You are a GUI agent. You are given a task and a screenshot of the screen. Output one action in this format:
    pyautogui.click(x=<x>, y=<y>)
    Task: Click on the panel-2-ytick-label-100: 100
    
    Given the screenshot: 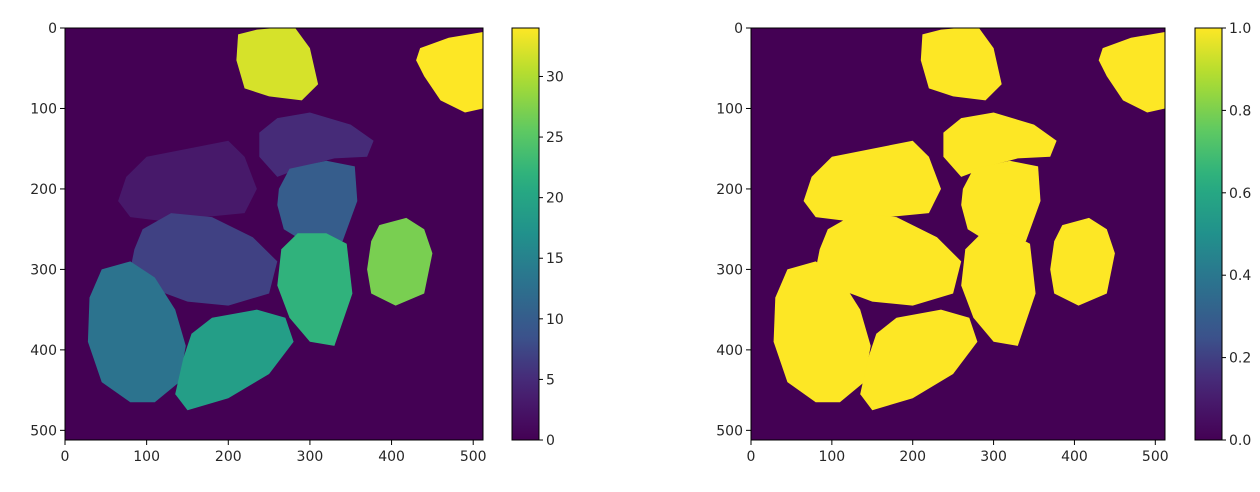 What is the action you would take?
    pyautogui.click(x=729, y=109)
    